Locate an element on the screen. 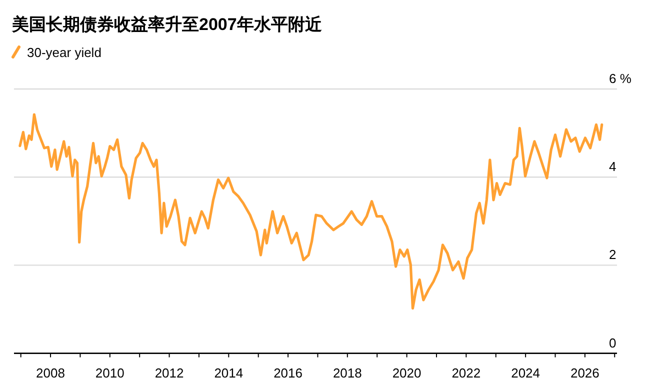  x-tick-label: 2008 is located at coordinates (50, 372).